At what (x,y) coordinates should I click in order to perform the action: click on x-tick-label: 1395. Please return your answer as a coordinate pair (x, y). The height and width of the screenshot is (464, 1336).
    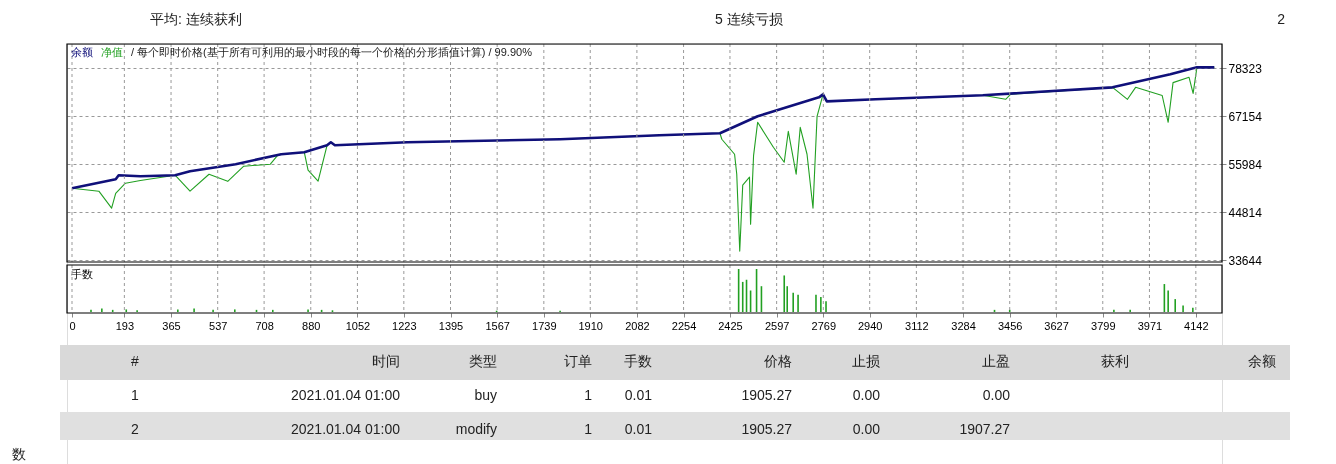
    Looking at the image, I should click on (451, 325).